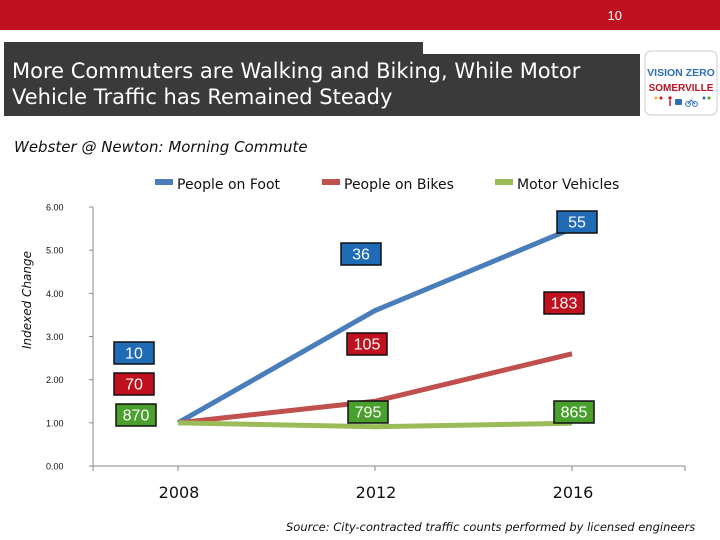 This screenshot has height=540, width=720. I want to click on data-label: 865, so click(574, 413).